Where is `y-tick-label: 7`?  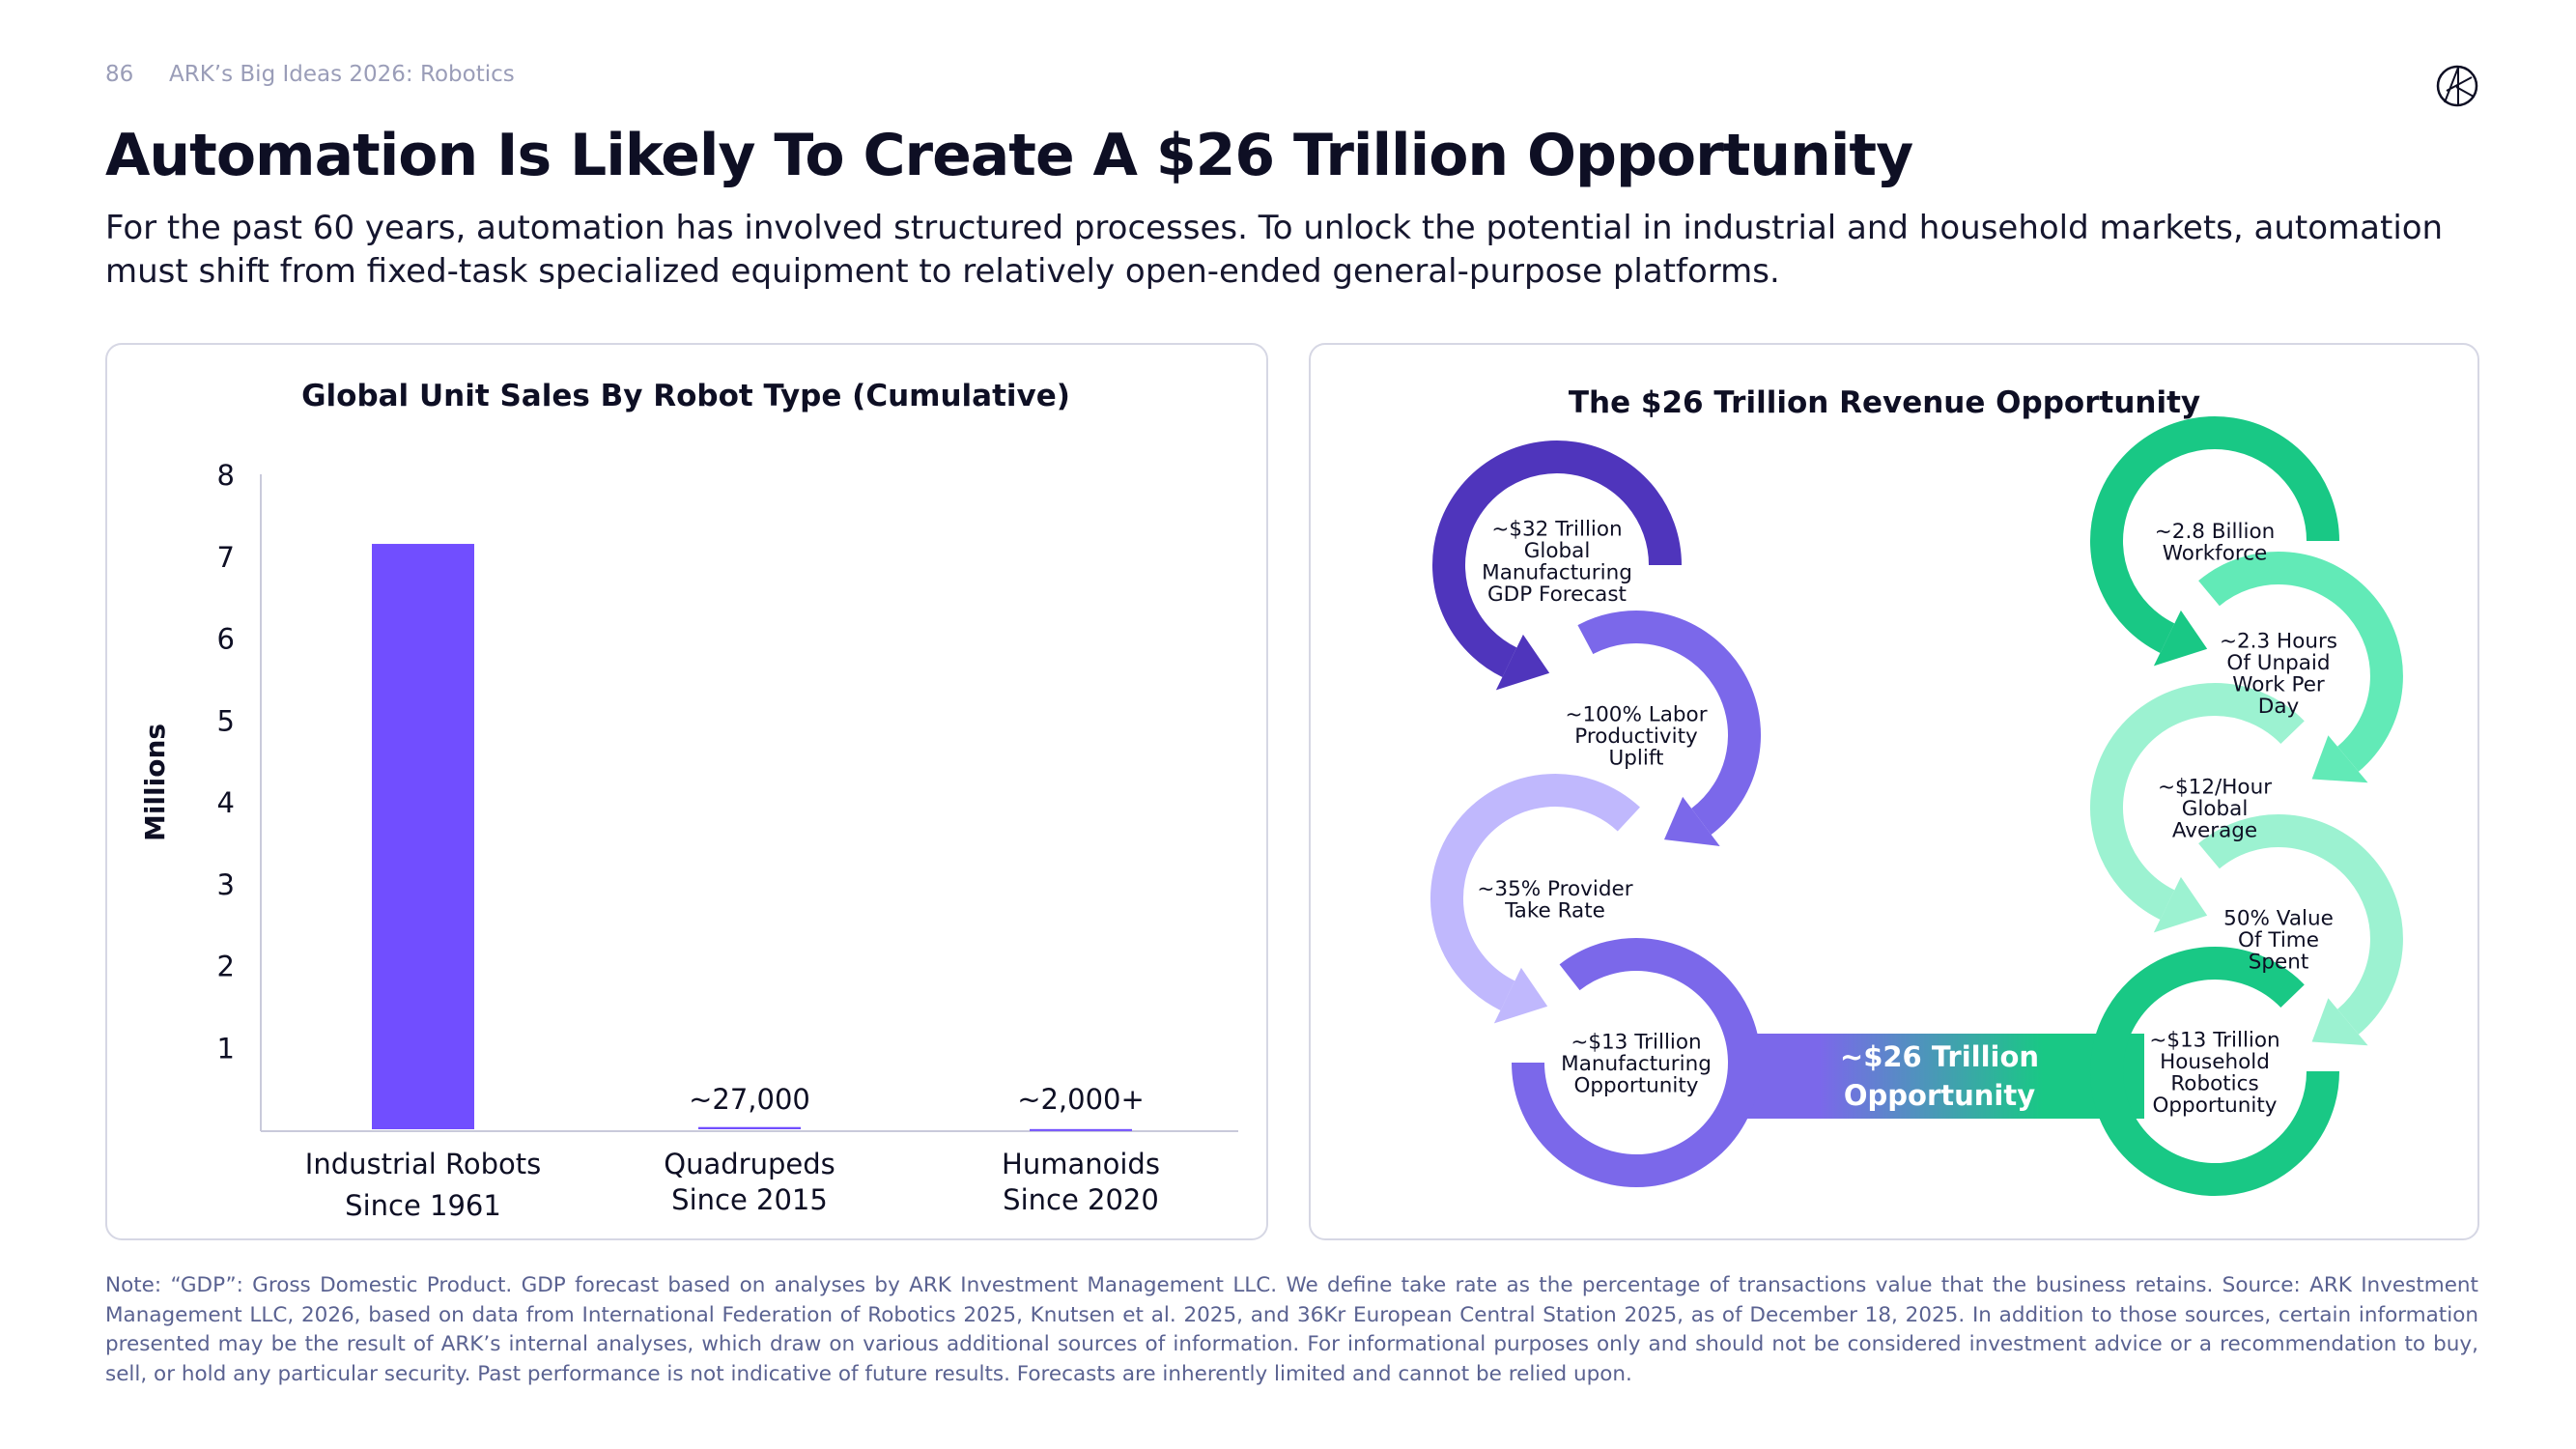 y-tick-label: 7 is located at coordinates (226, 557).